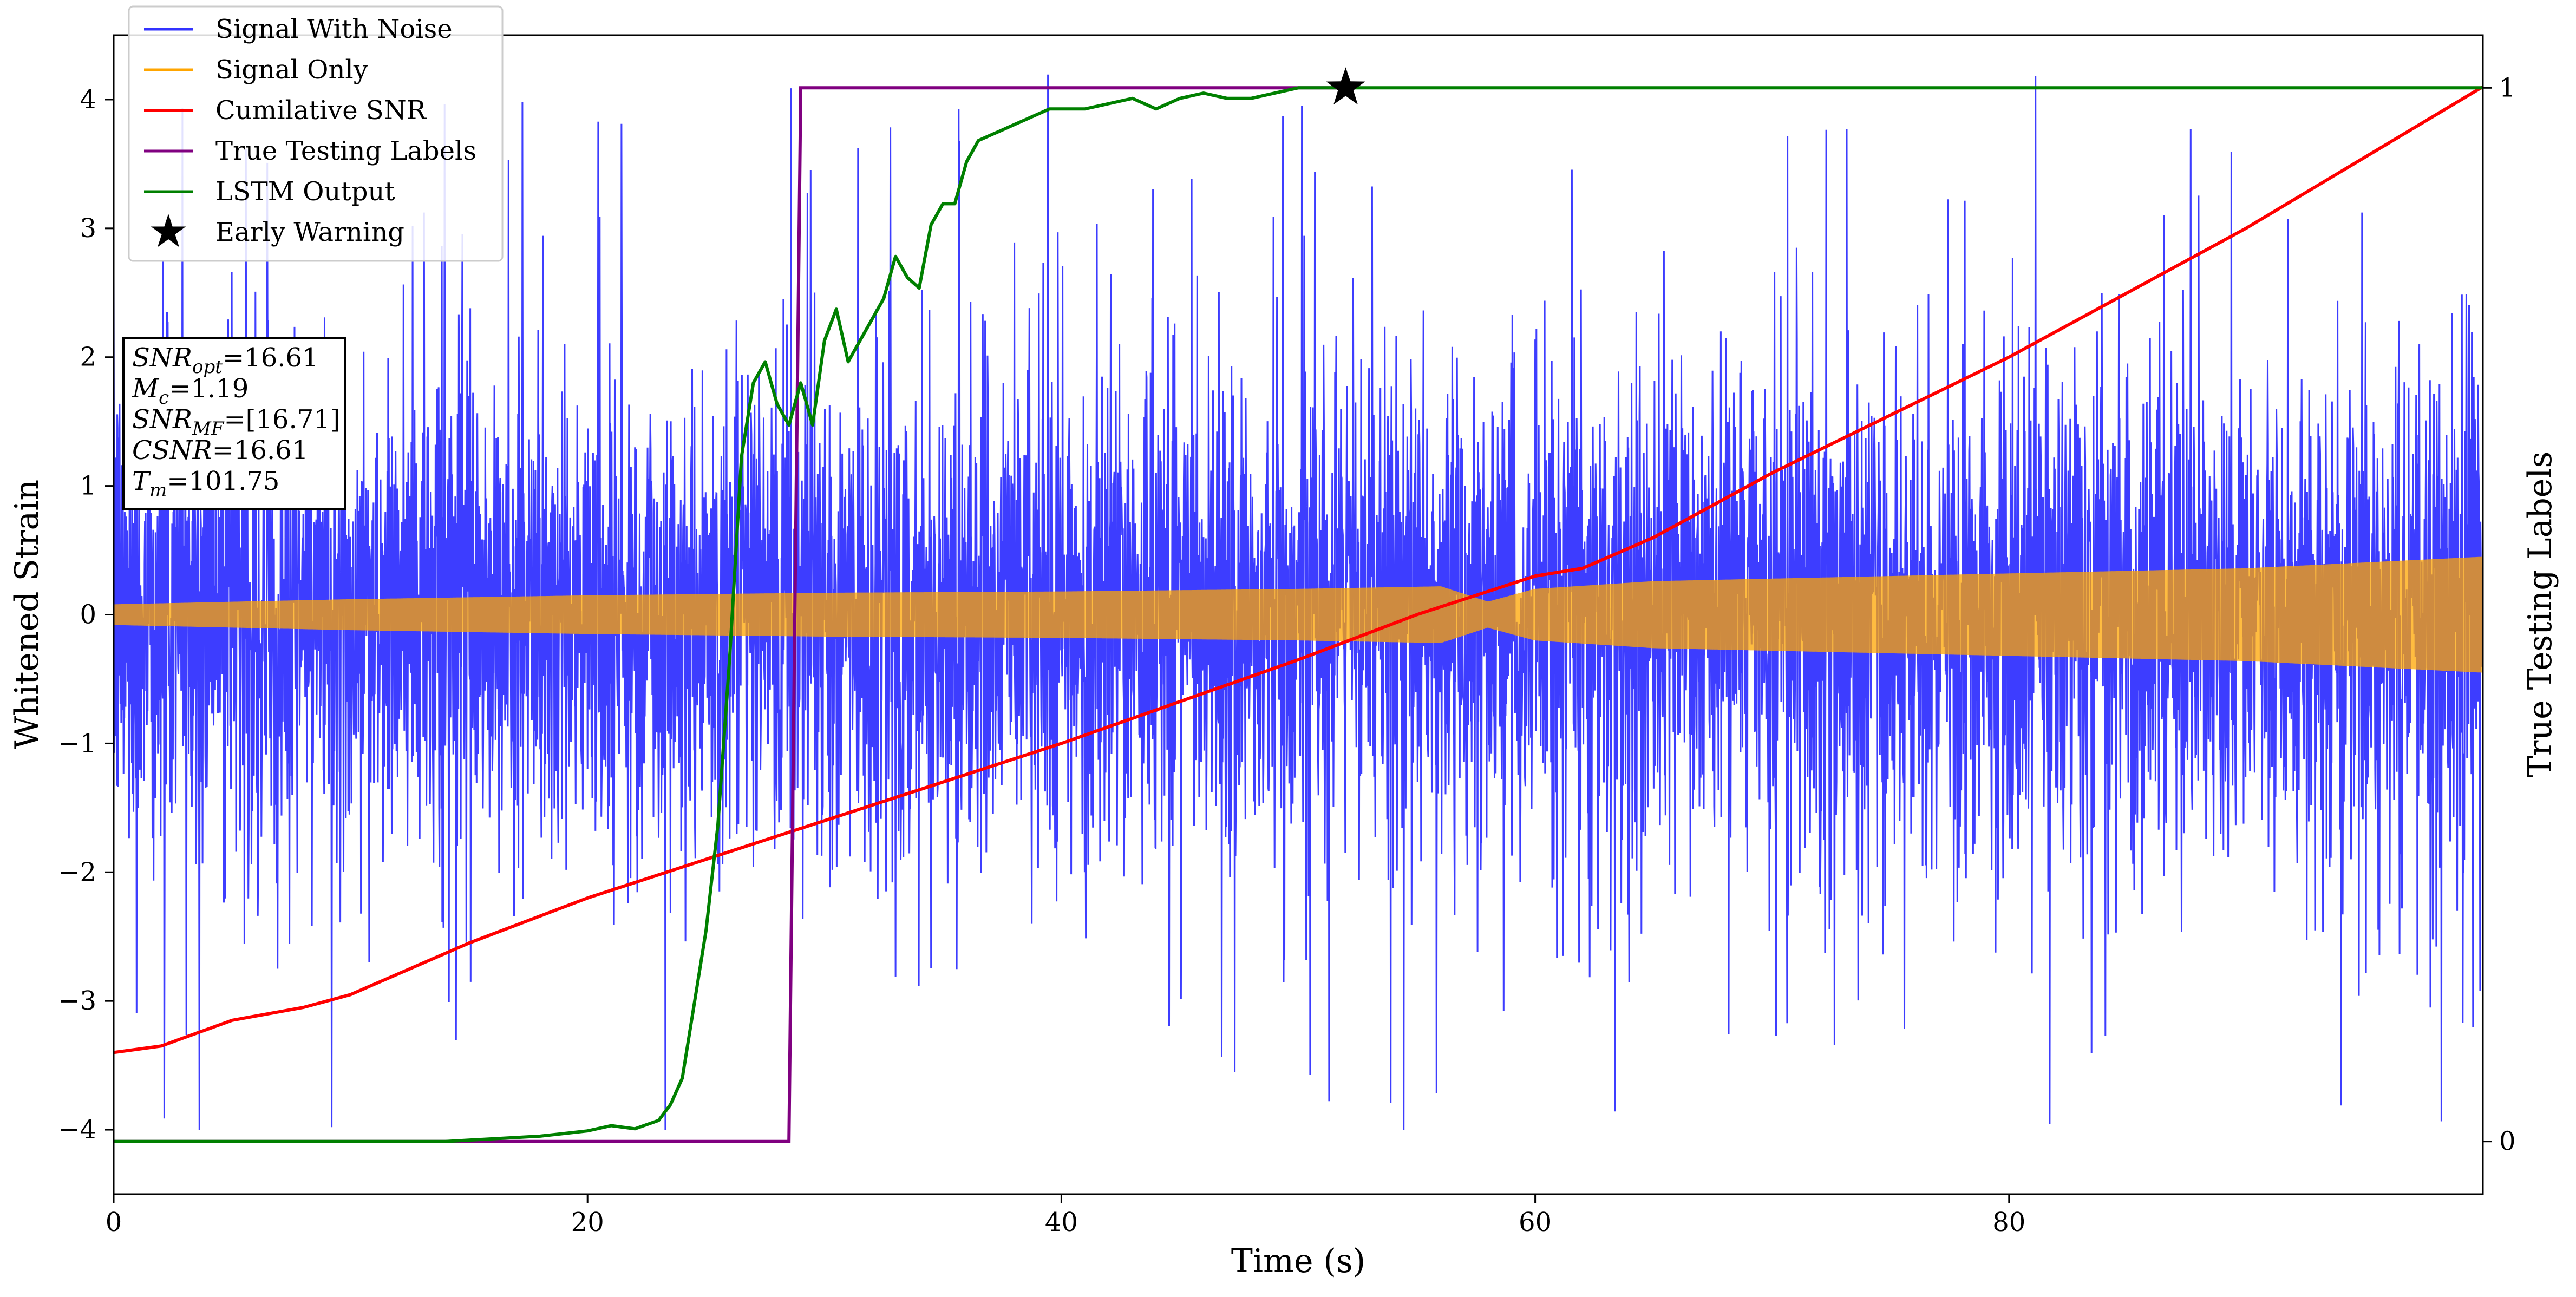 Image resolution: width=2576 pixels, height=1297 pixels. I want to click on series-signal-only, so click(1298, 614).